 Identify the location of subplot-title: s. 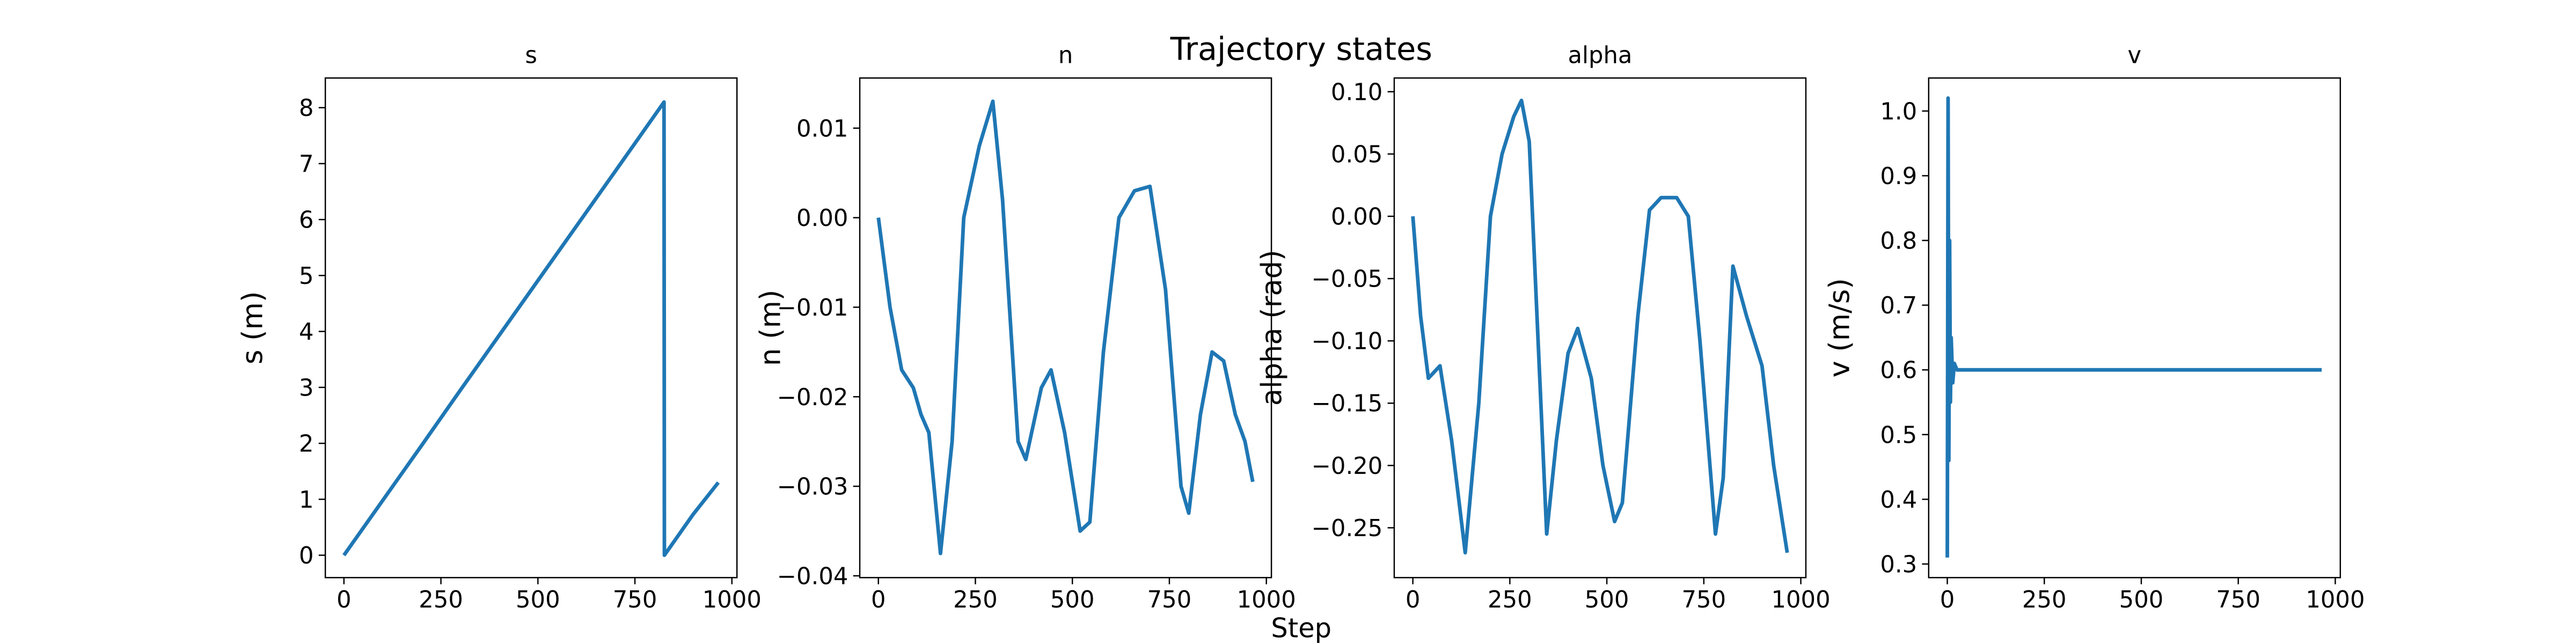
(531, 55).